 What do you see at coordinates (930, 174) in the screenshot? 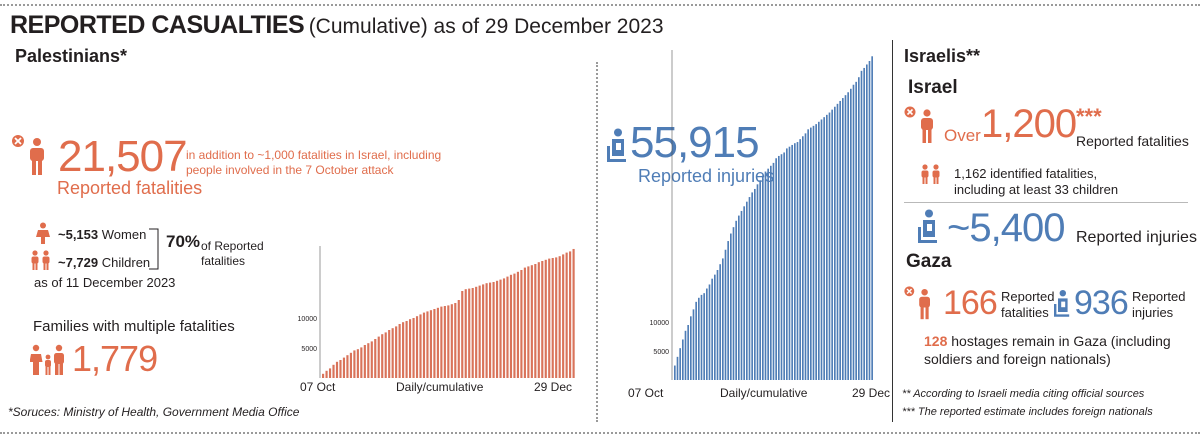
I see `israel-children-icon` at bounding box center [930, 174].